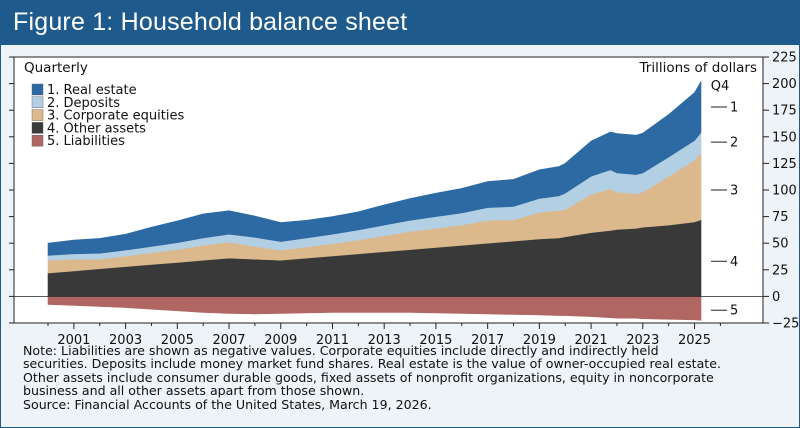 The height and width of the screenshot is (428, 800). What do you see at coordinates (332, 339) in the screenshot?
I see `x-tick-label: 2011` at bounding box center [332, 339].